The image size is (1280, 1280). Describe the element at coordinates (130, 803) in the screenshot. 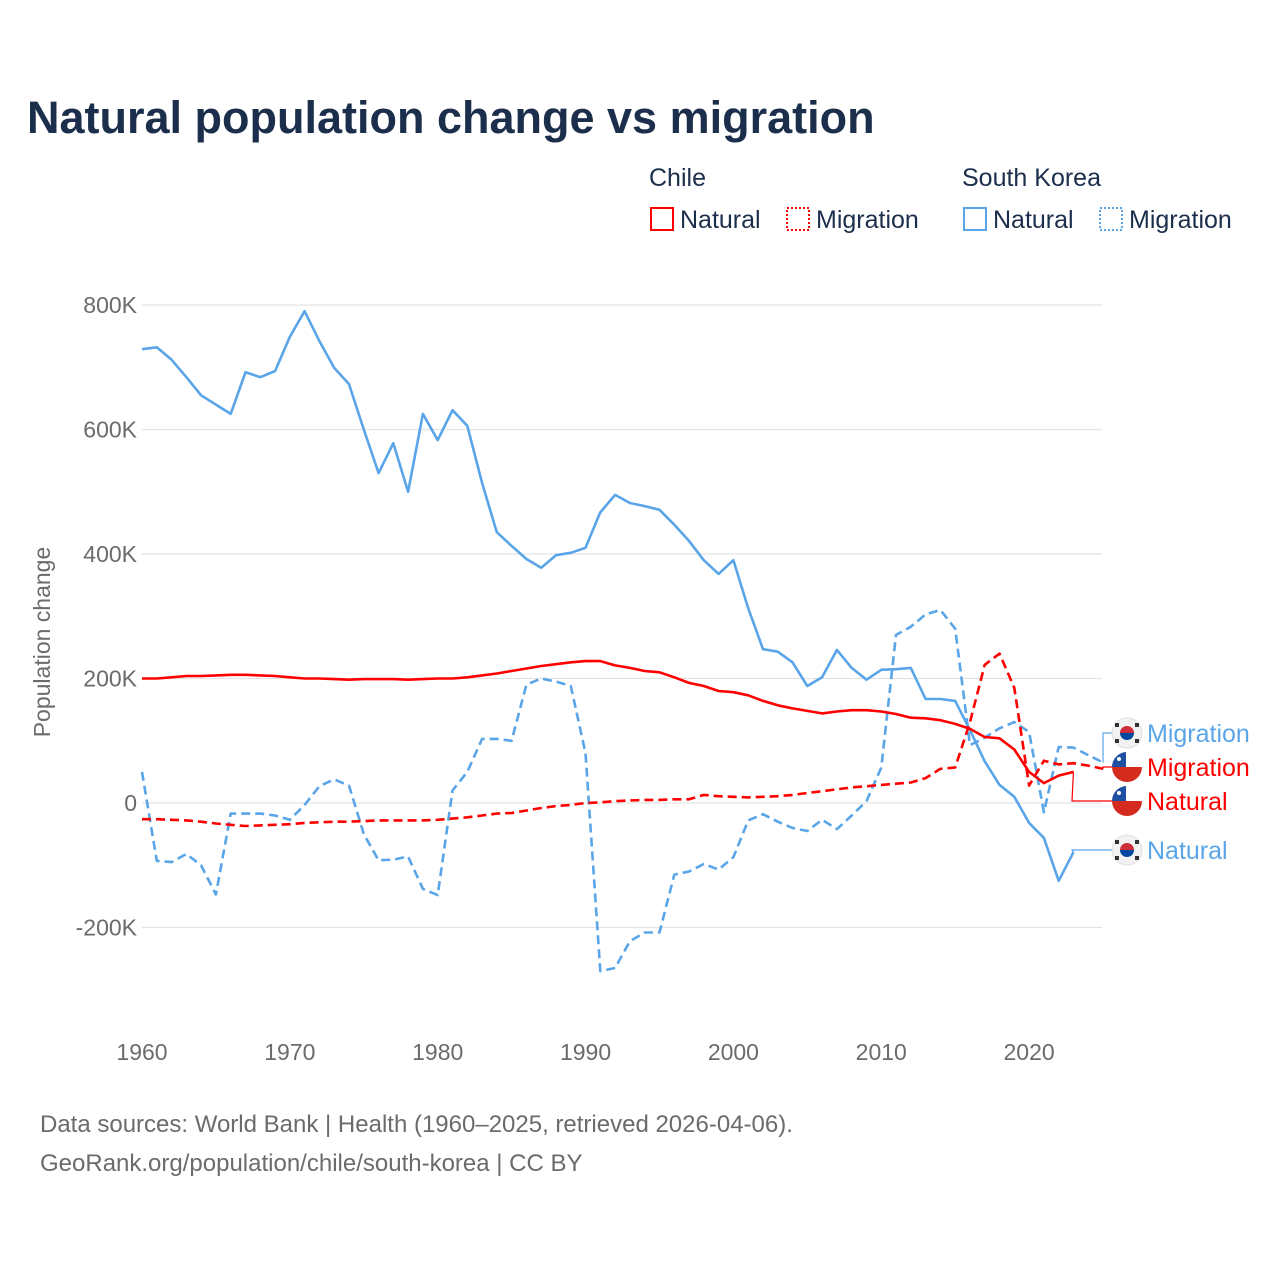

I see `y-tick-label: 0` at that location.